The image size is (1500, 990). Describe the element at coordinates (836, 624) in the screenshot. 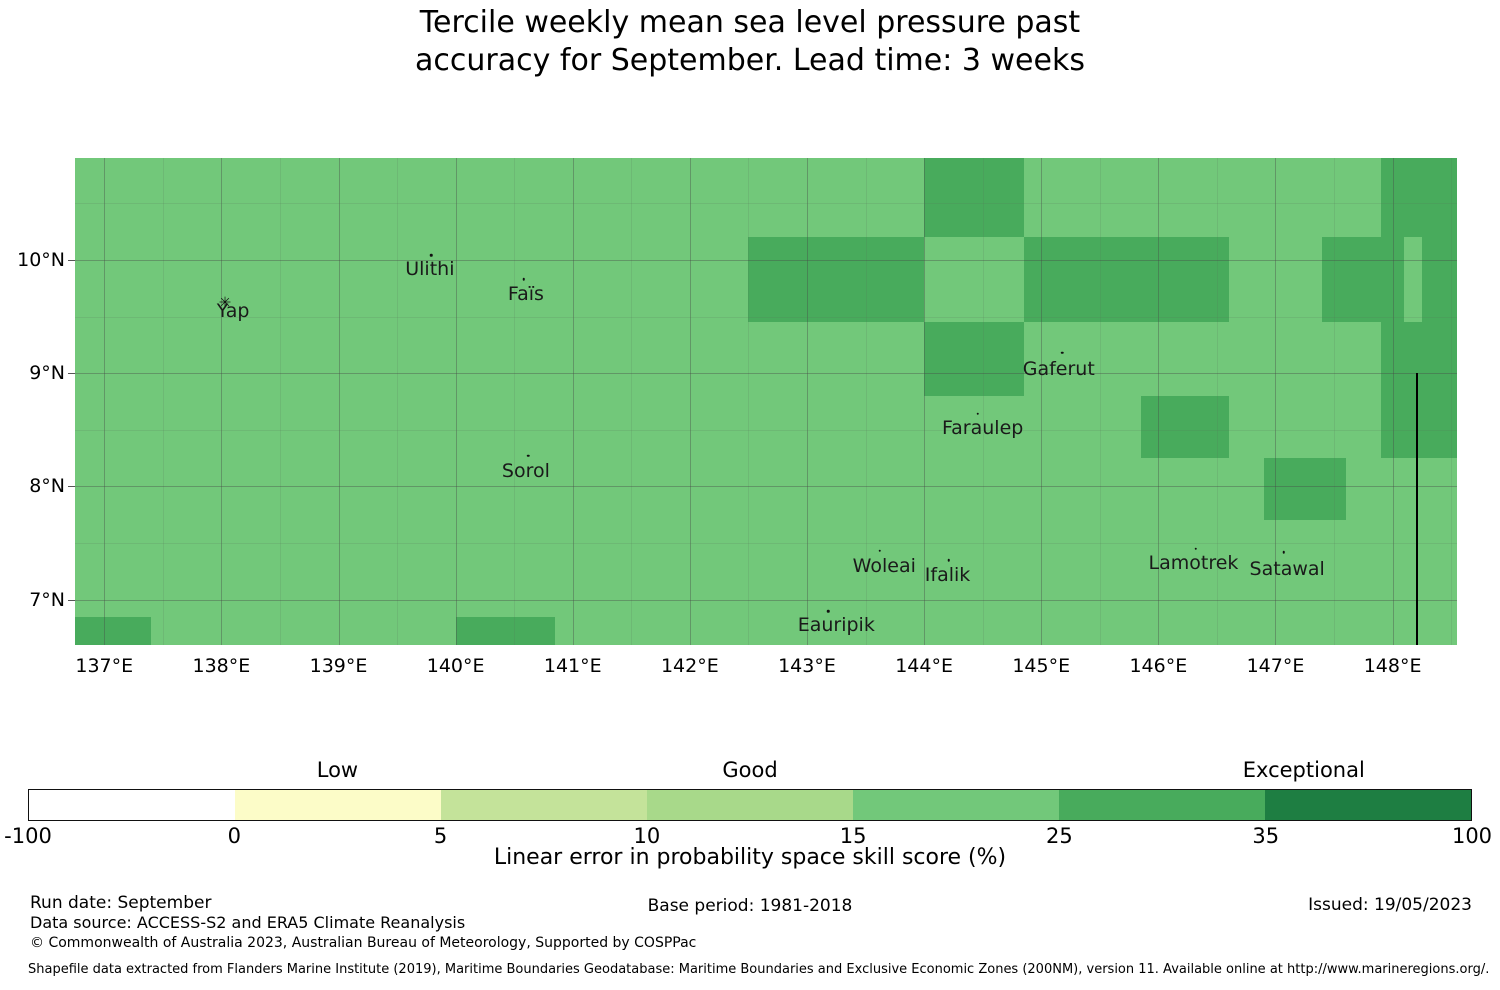

I see `island-label: Eauripik` at that location.